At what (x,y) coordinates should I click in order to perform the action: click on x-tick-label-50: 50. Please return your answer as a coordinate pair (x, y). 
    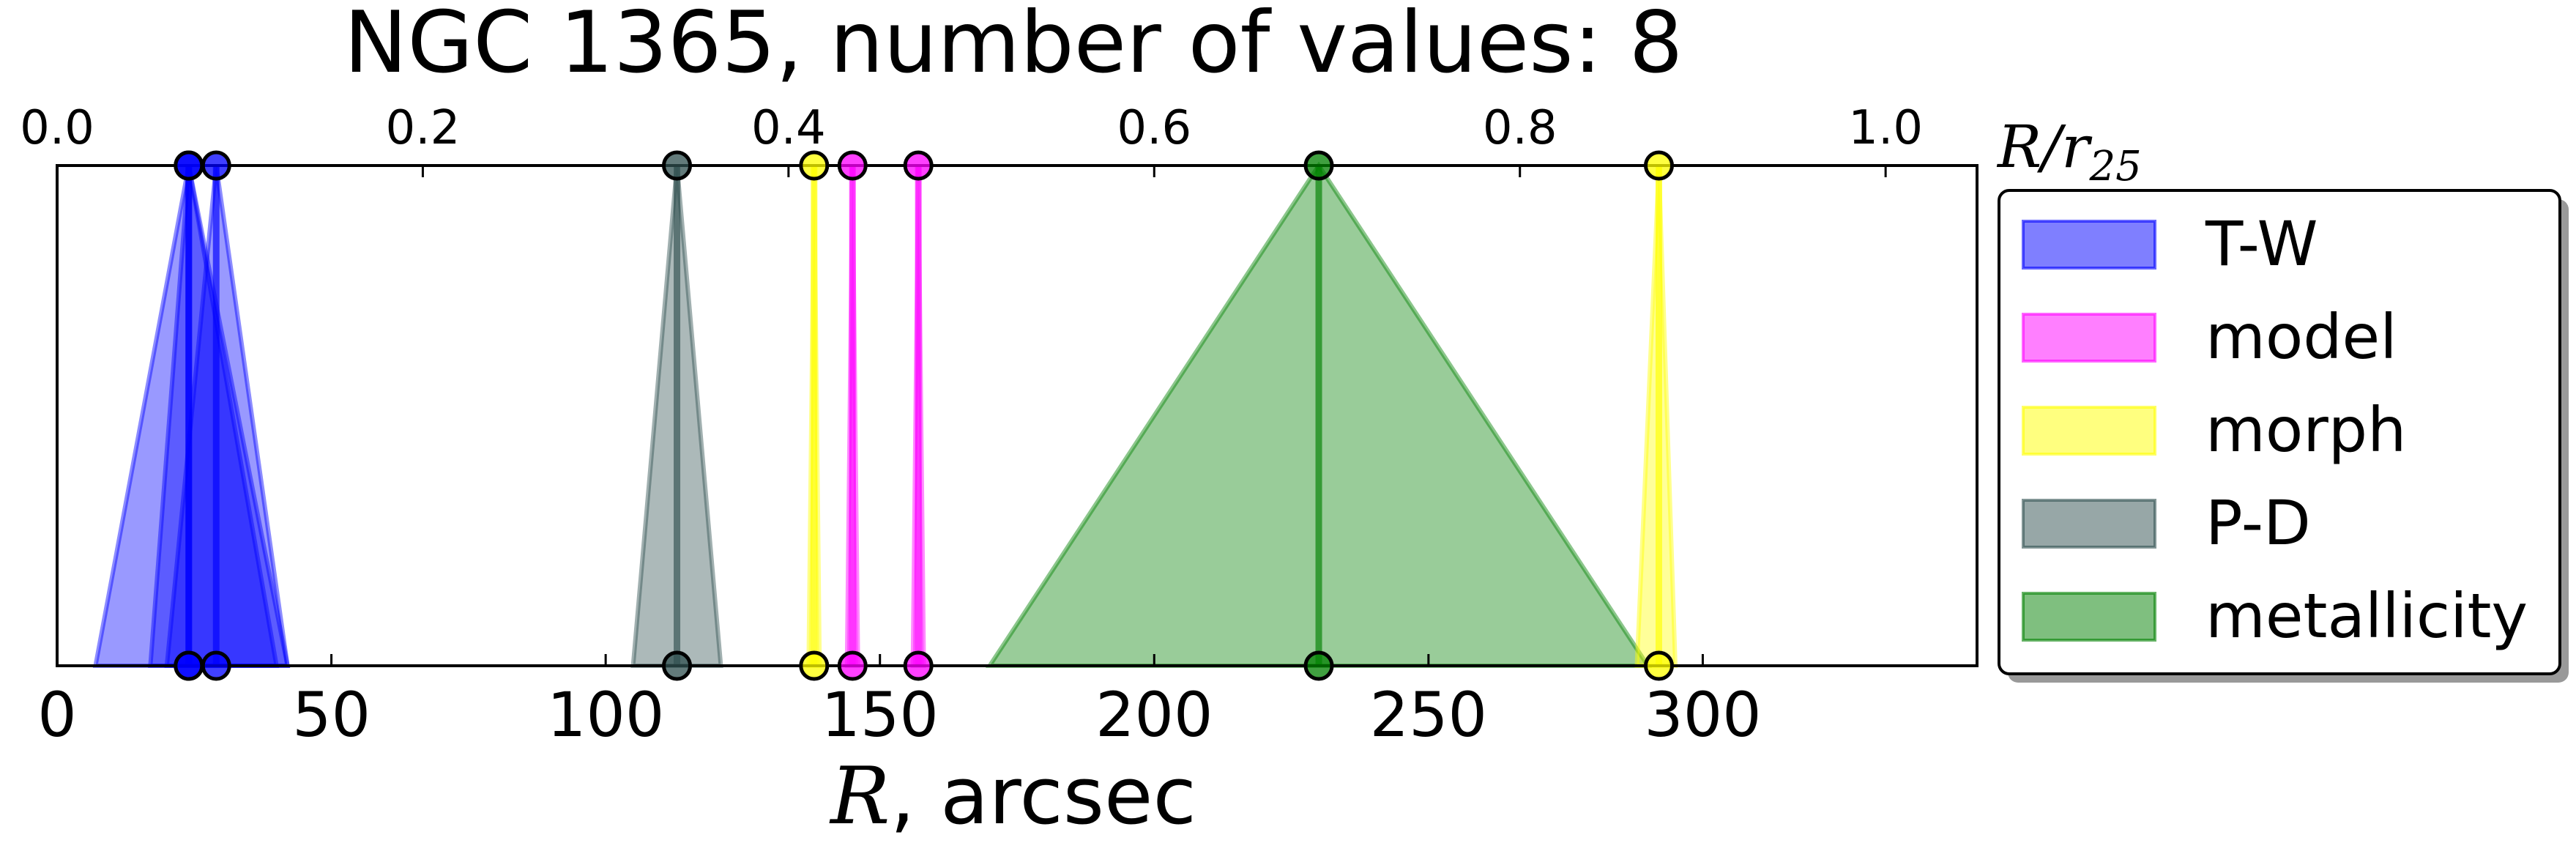
    Looking at the image, I should click on (331, 715).